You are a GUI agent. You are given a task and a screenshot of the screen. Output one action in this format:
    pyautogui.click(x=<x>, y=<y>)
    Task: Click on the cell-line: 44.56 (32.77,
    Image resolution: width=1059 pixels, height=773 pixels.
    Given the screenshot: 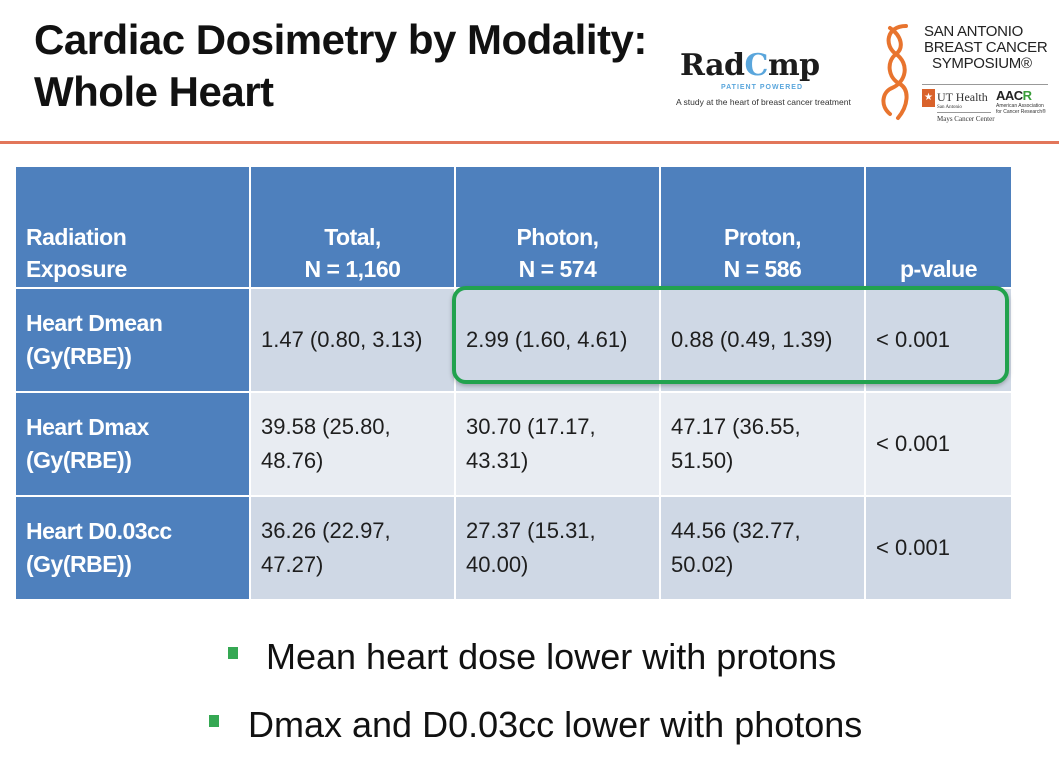 What is the action you would take?
    pyautogui.click(x=736, y=530)
    